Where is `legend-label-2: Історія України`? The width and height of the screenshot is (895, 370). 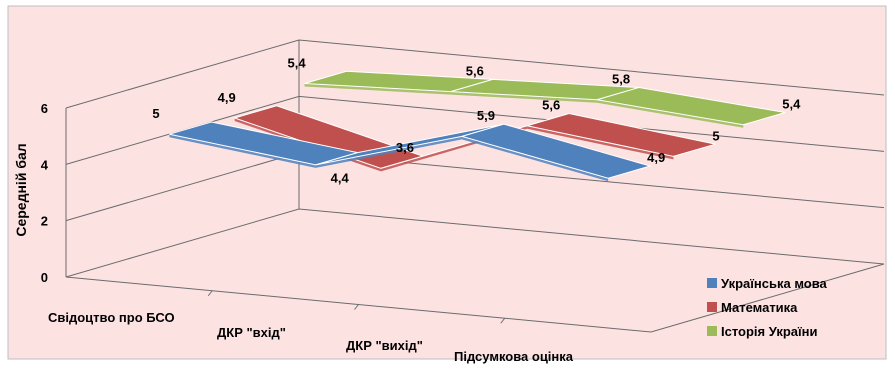 legend-label-2: Історія України is located at coordinates (769, 331).